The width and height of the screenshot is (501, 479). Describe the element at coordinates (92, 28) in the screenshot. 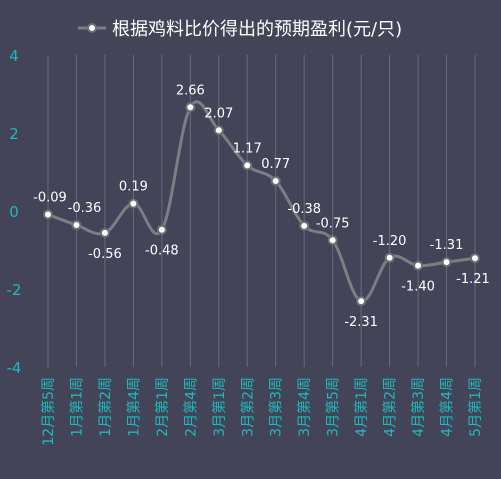

I see `legend-marker-swatch` at that location.